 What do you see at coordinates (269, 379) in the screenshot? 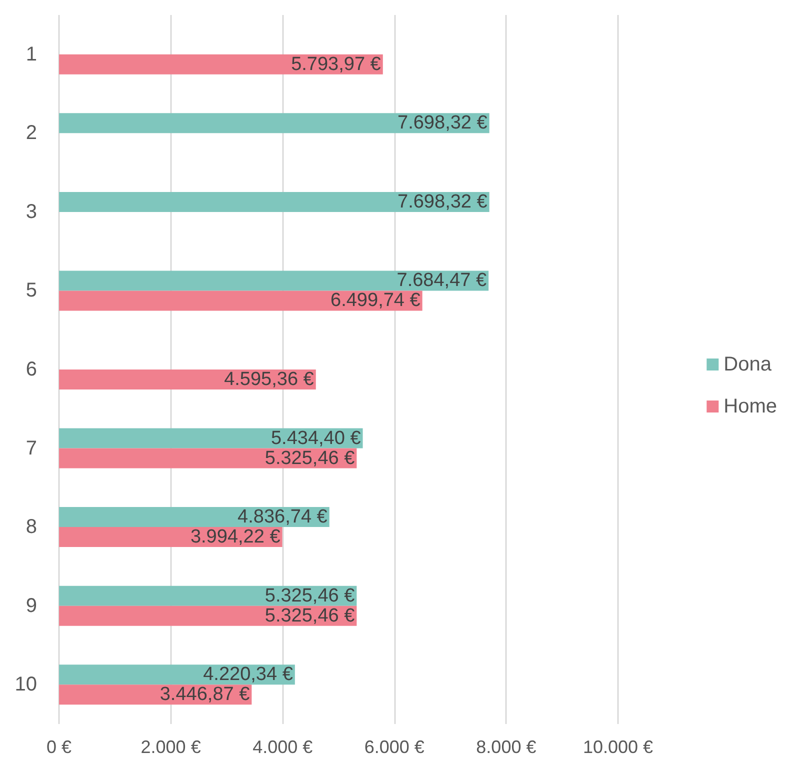
I see `data-label: 4.595,36 €` at bounding box center [269, 379].